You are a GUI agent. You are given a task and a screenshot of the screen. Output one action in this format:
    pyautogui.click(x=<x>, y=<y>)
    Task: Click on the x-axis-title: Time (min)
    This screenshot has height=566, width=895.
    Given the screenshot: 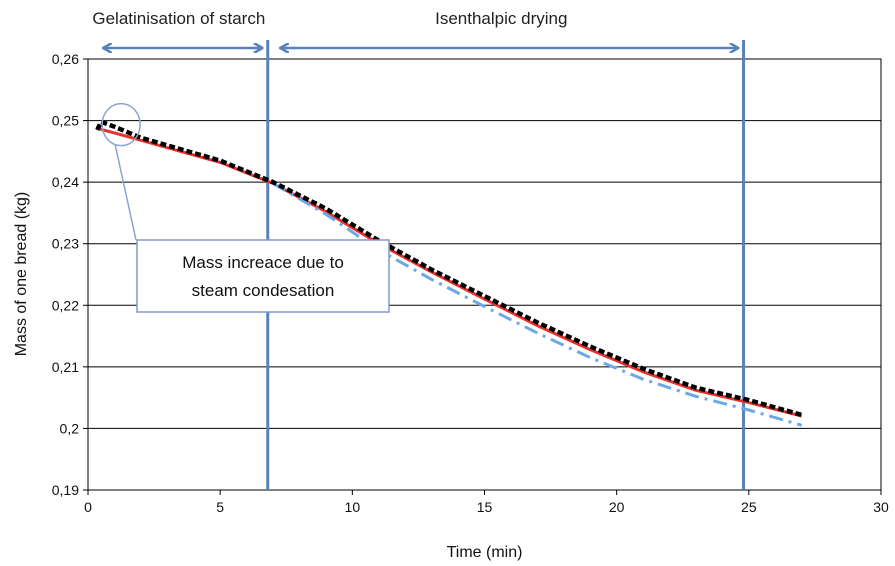 What is the action you would take?
    pyautogui.click(x=485, y=552)
    